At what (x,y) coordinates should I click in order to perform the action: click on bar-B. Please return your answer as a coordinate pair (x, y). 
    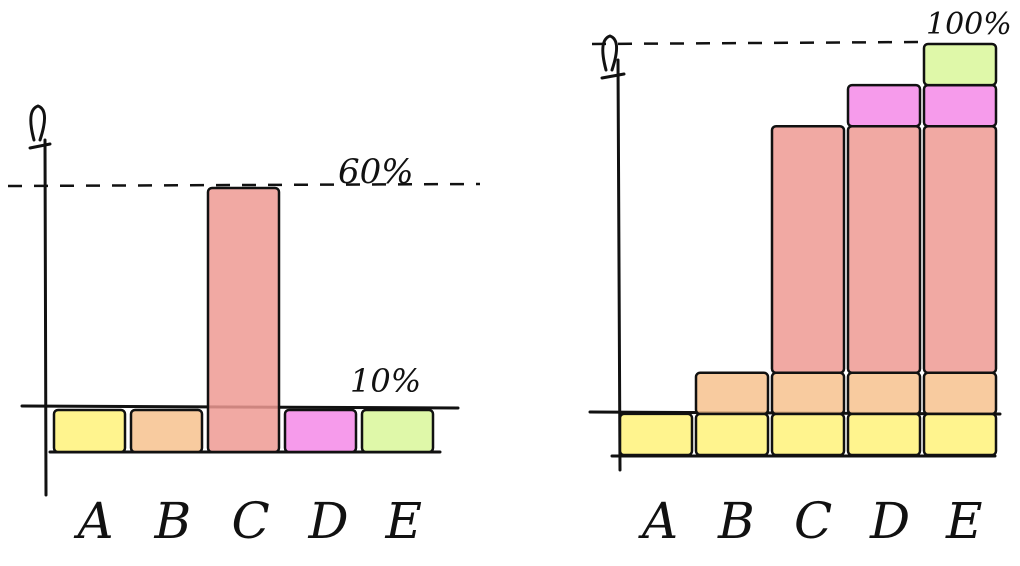
    Looking at the image, I should click on (166, 431).